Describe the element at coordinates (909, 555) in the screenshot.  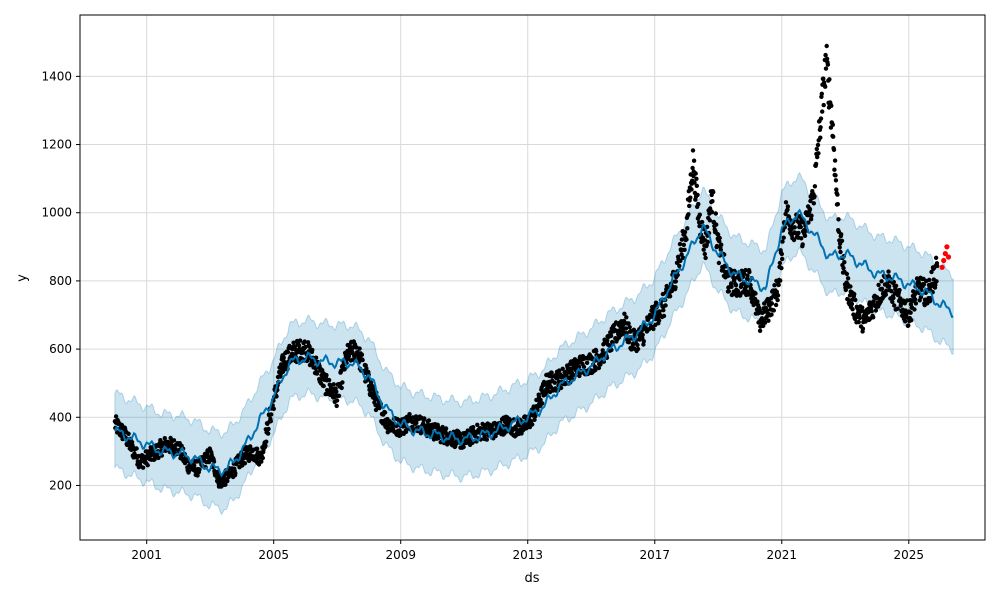
I see `x-tick-label: 2025` at that location.